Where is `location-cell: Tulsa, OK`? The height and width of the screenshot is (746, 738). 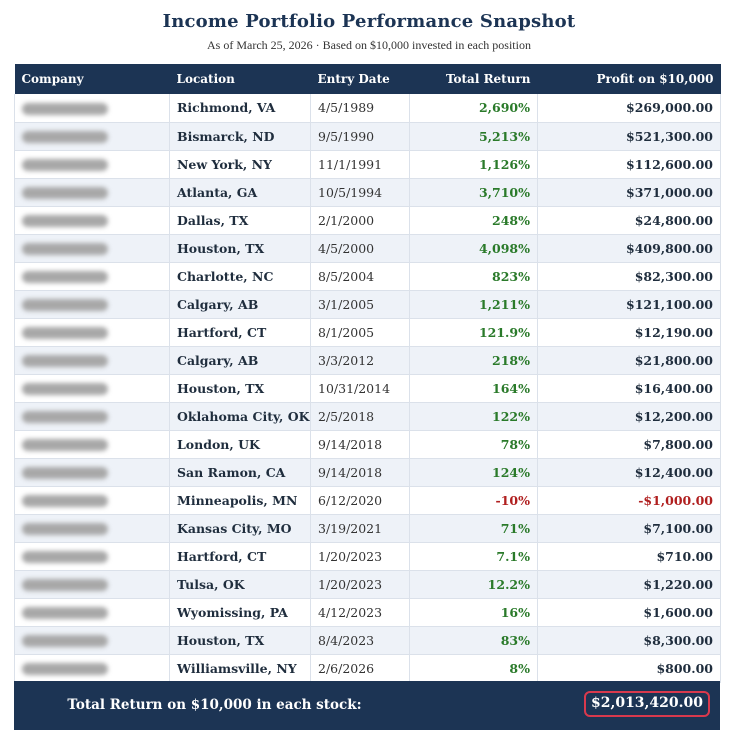
location-cell: Tulsa, OK is located at coordinates (240, 584).